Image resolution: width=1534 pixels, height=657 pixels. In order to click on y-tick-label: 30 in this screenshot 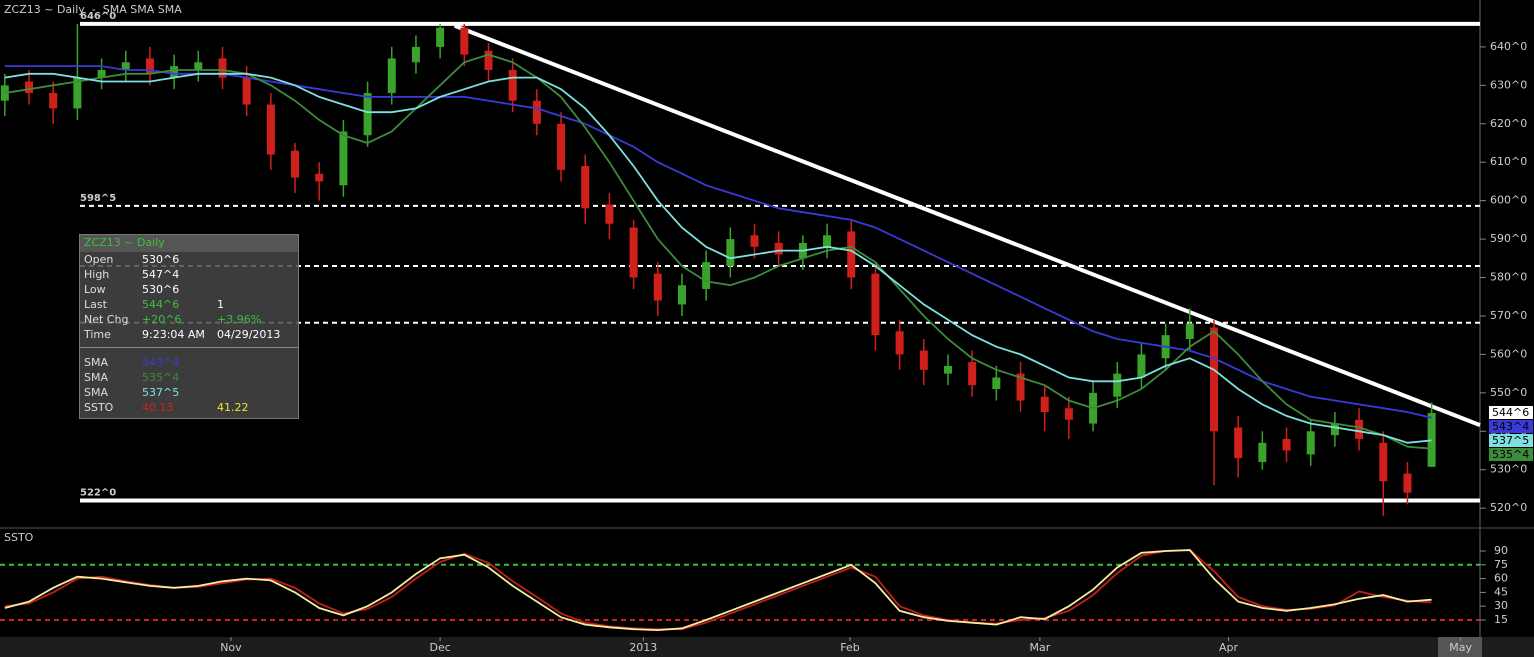, I will do `click(1501, 605)`.